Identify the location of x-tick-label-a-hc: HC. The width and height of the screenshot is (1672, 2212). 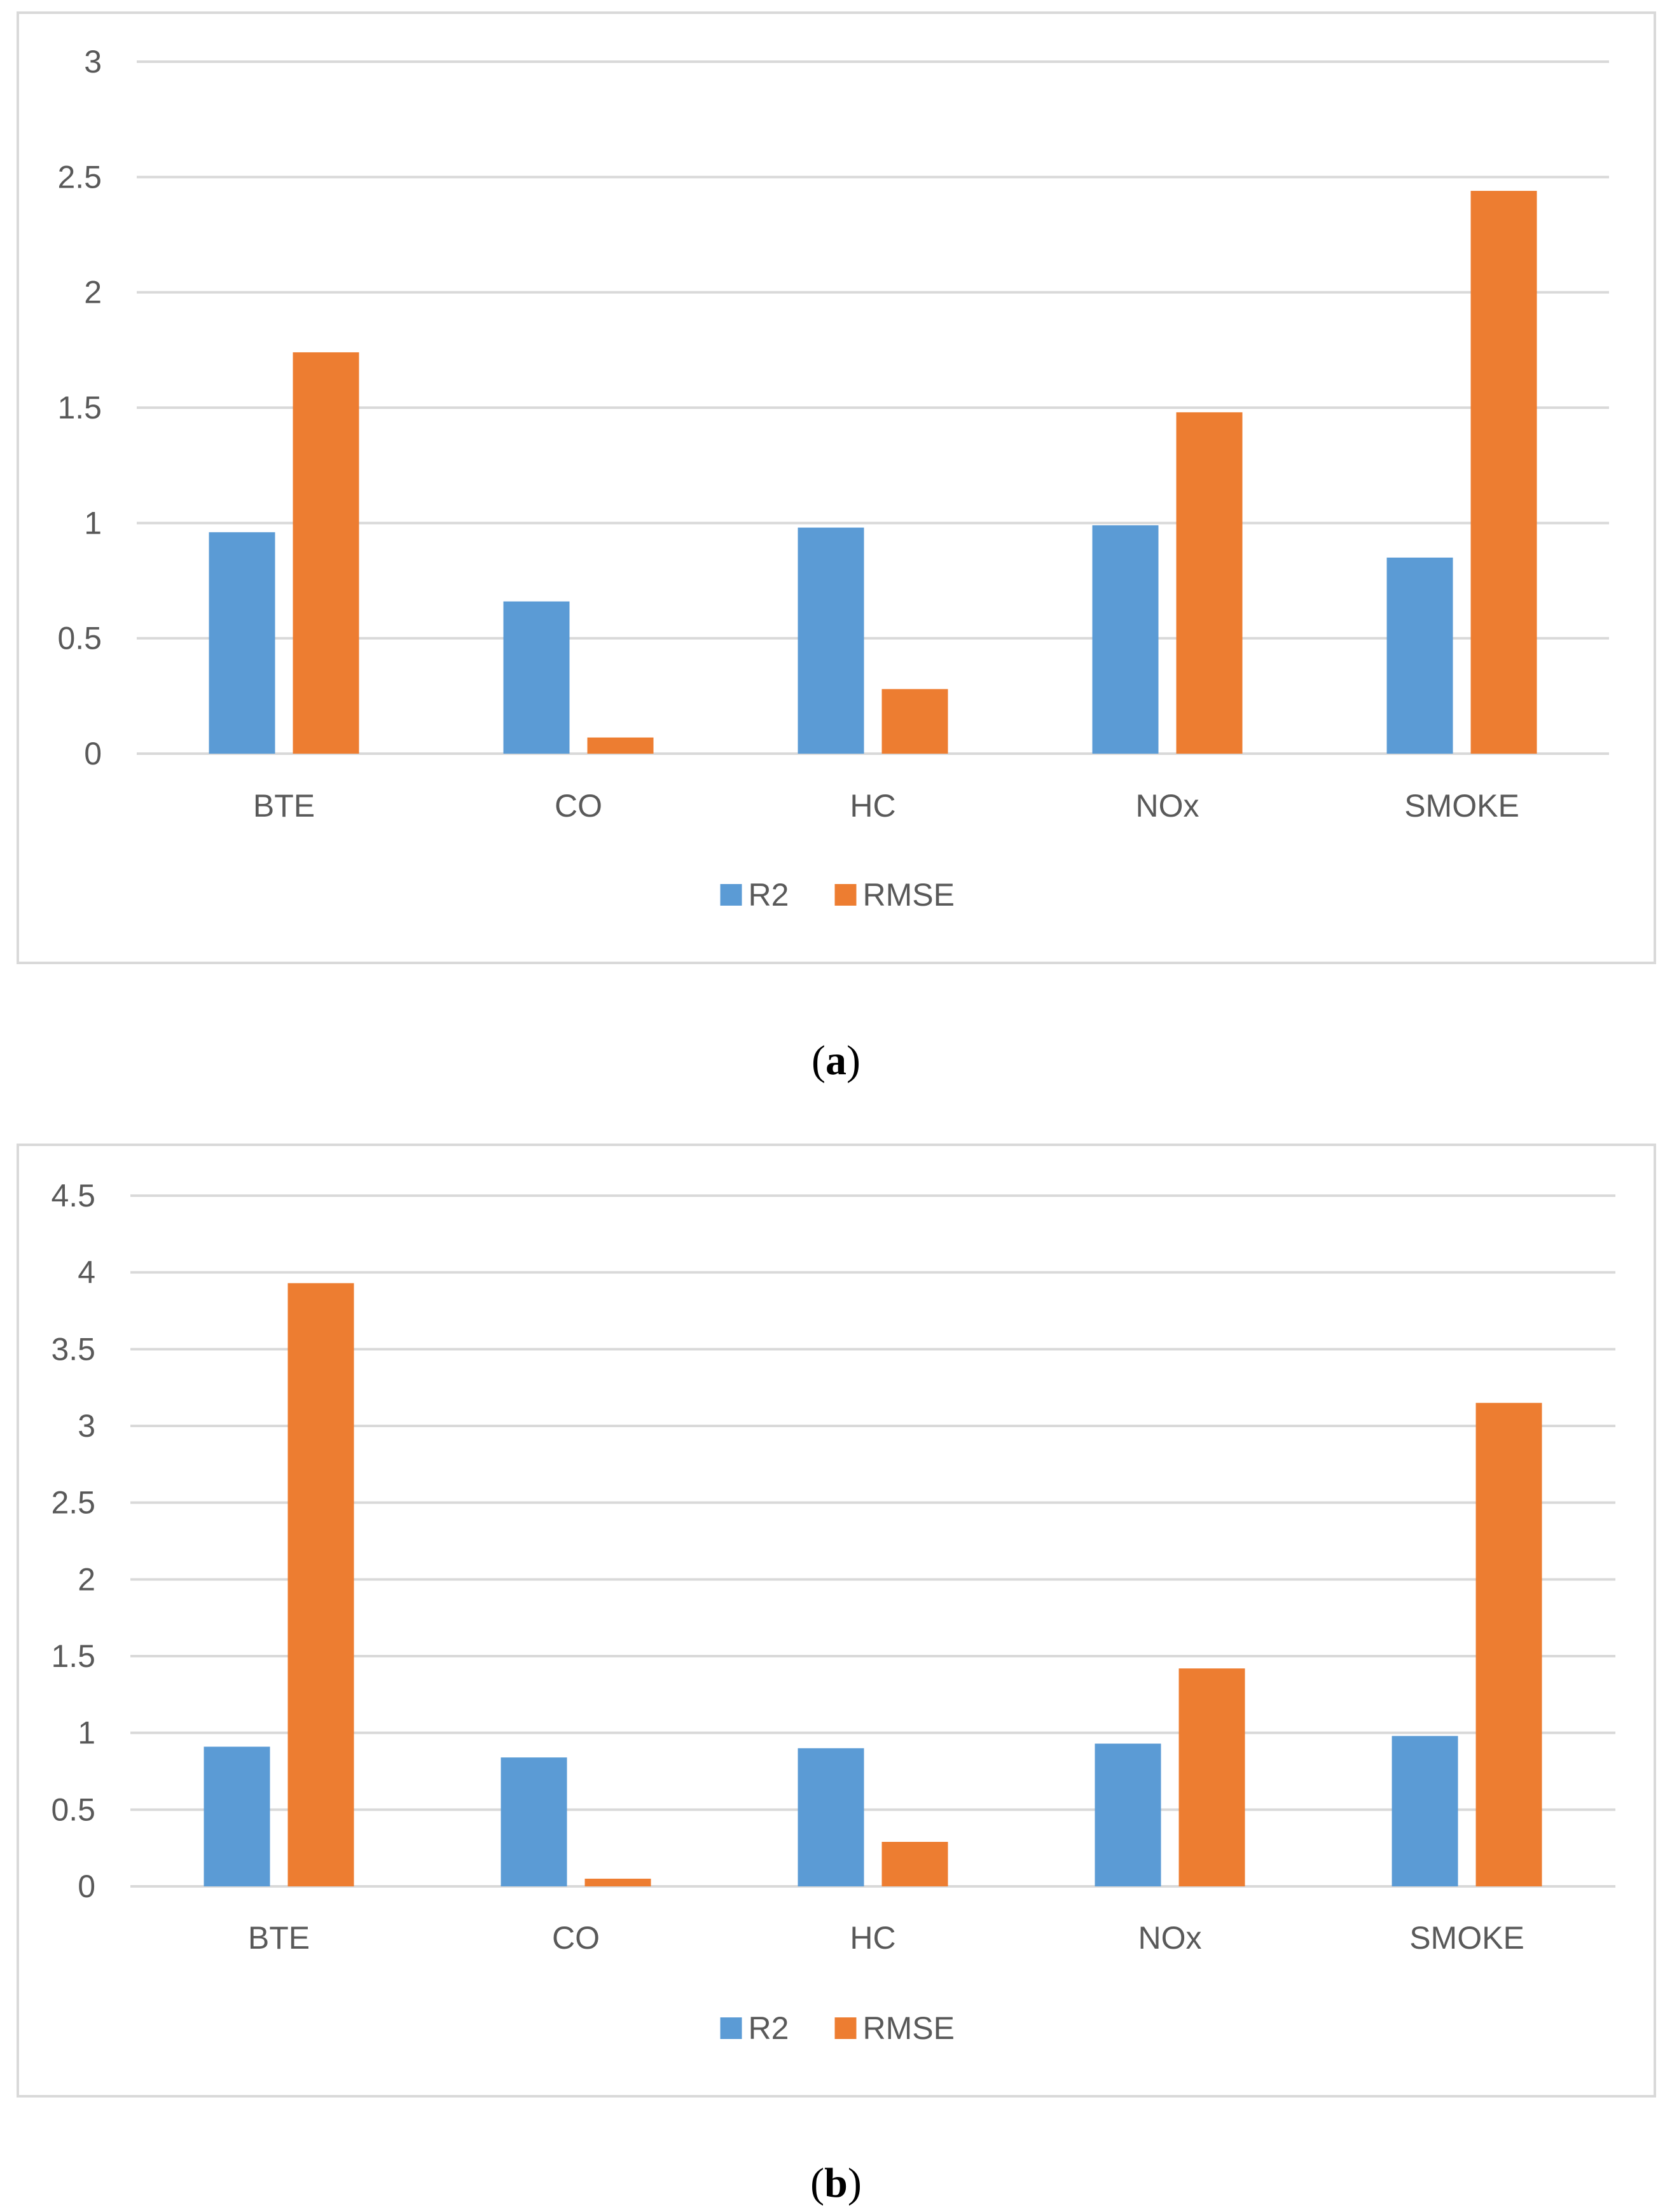
(872, 806).